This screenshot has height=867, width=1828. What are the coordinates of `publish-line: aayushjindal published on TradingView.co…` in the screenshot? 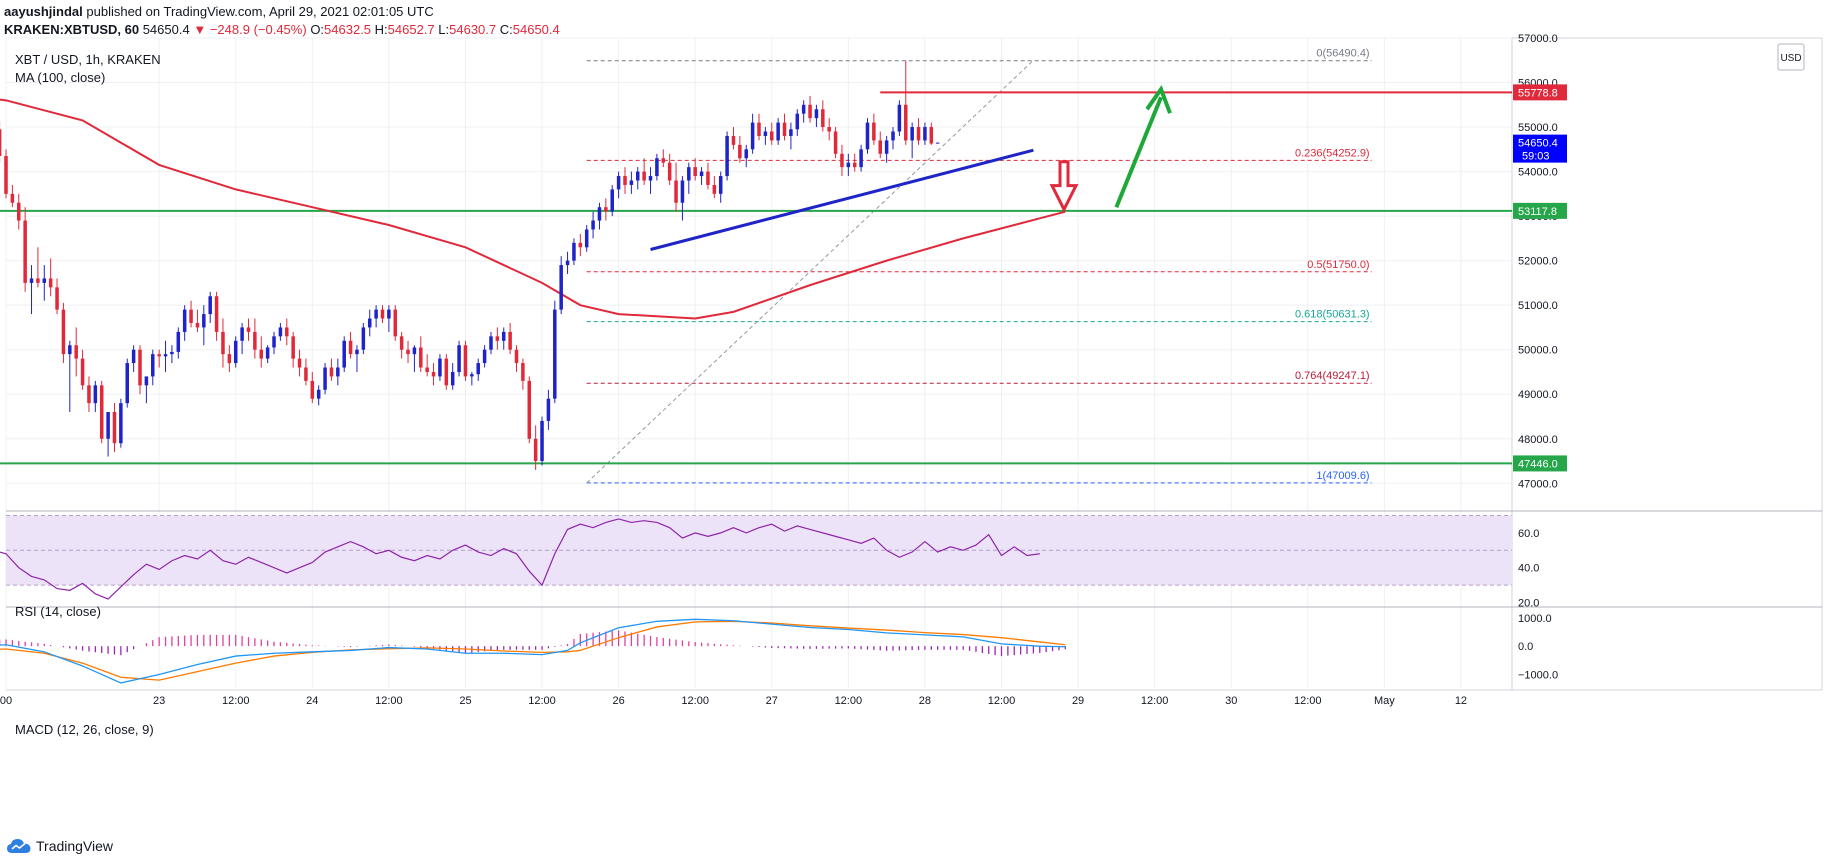 It's located at (219, 11).